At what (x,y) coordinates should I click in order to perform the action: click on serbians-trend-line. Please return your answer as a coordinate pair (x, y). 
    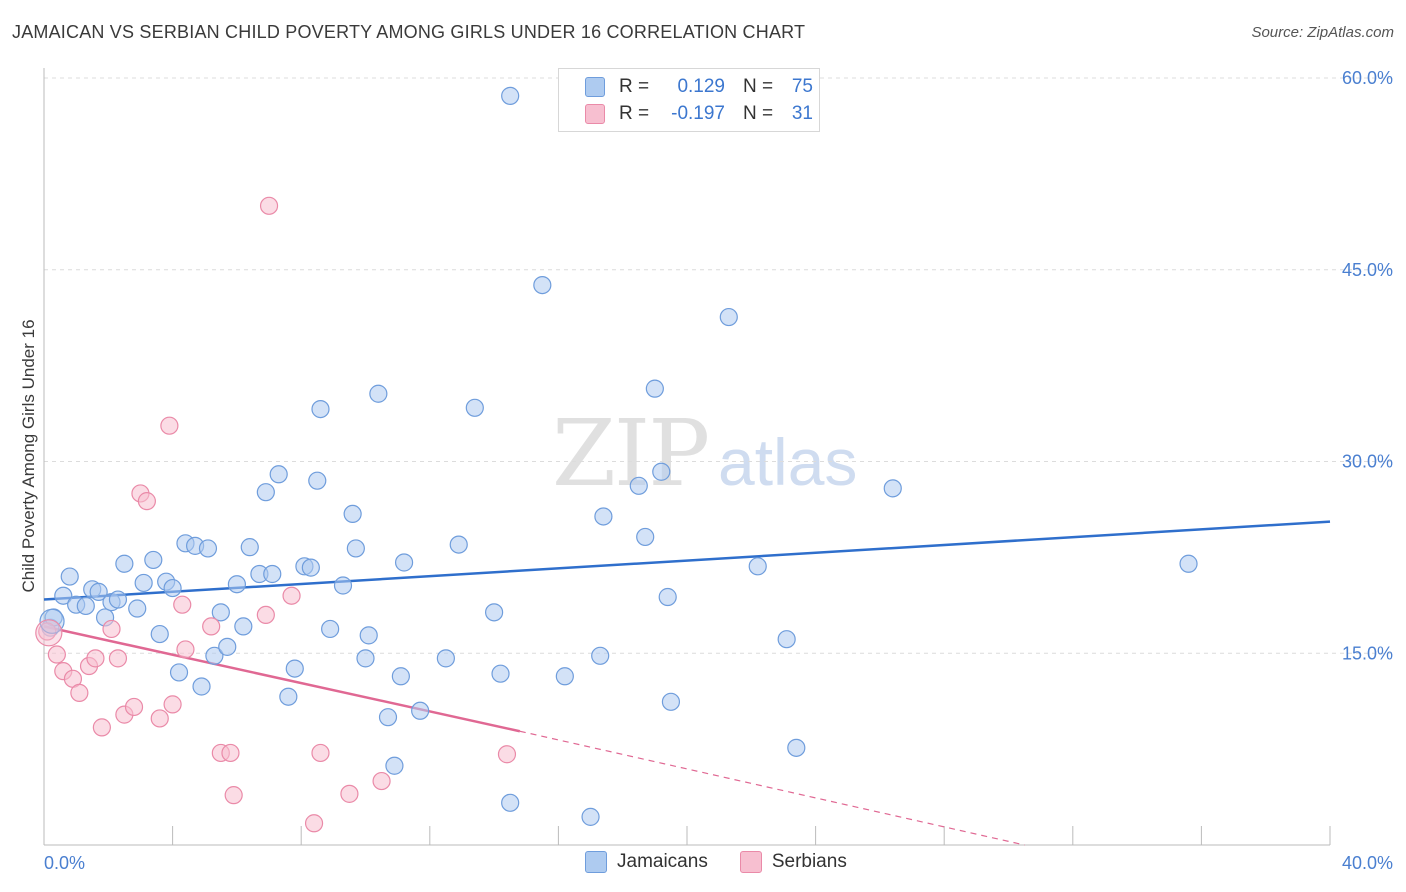
    Looking at the image, I should click on (282, 679).